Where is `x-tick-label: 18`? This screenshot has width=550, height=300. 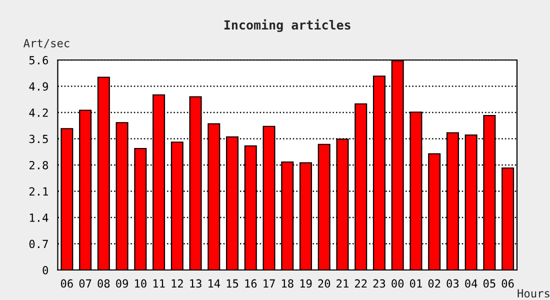
x-tick-label: 18 is located at coordinates (288, 283).